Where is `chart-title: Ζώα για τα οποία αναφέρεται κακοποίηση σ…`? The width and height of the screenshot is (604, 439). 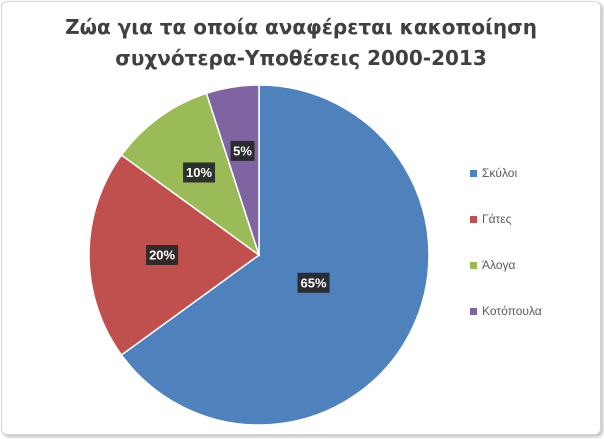
chart-title: Ζώα για τα οποία αναφέρεται κακοποίηση σ… is located at coordinates (301, 43).